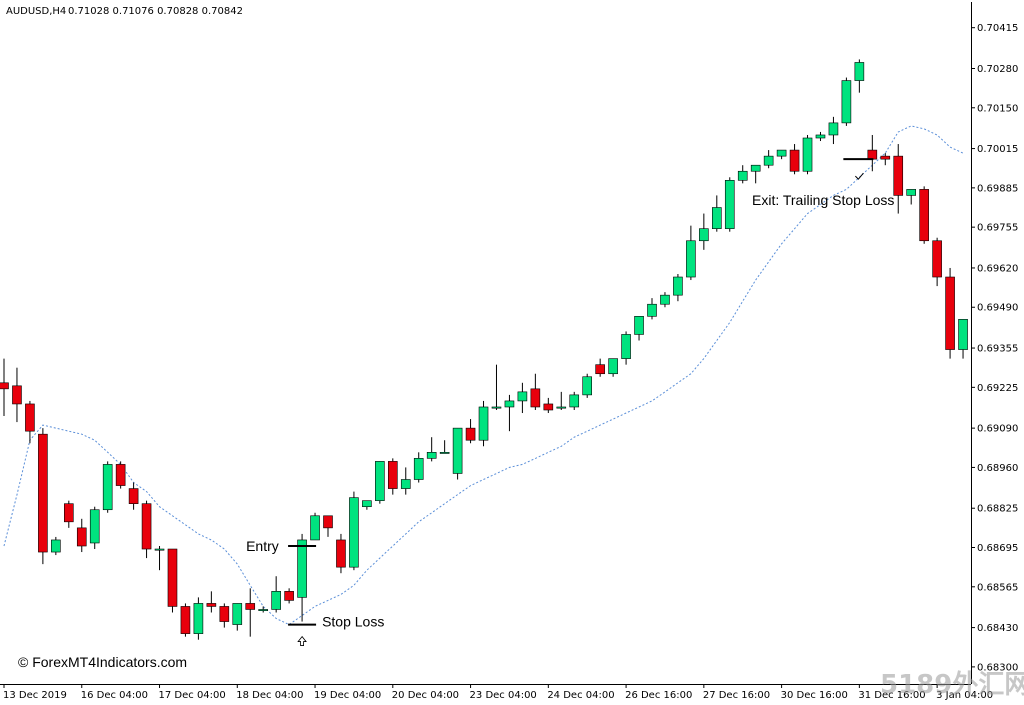  I want to click on price-tick-label: 0.68960, so click(997, 468).